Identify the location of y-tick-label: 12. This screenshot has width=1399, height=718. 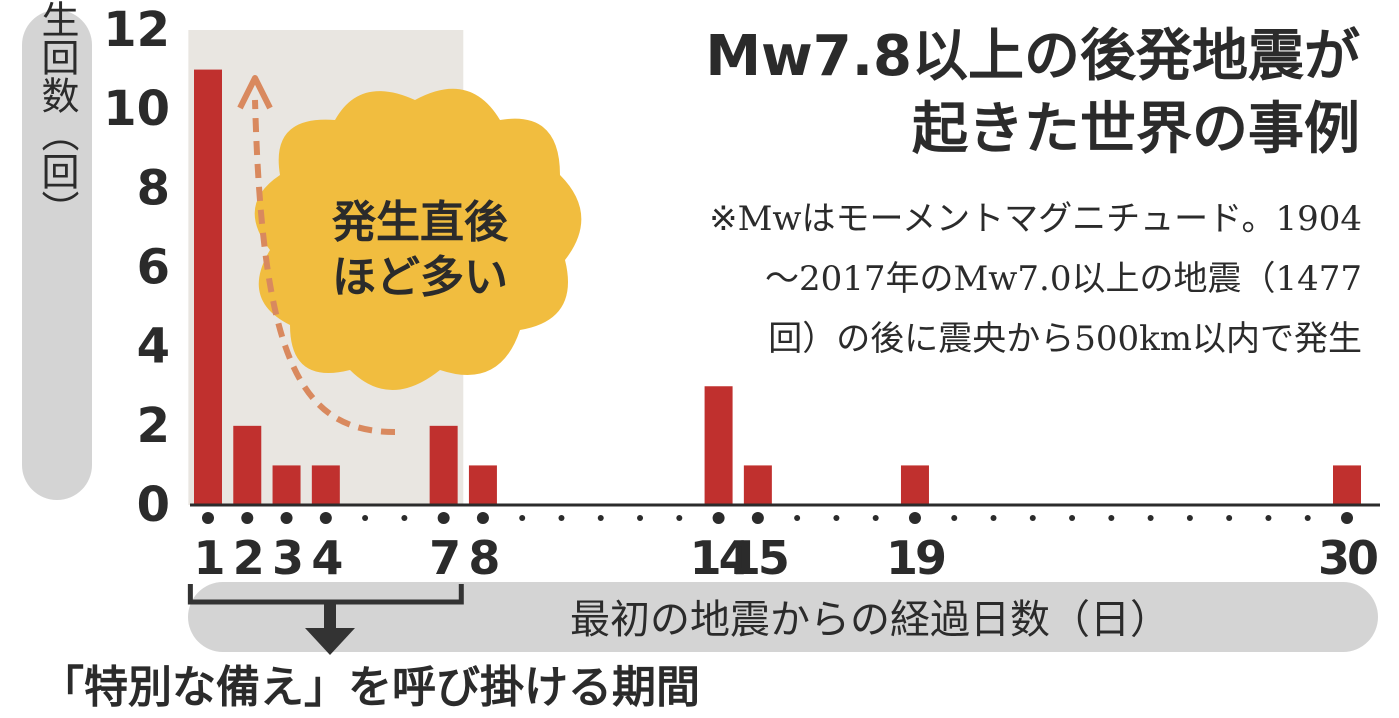
(136, 30).